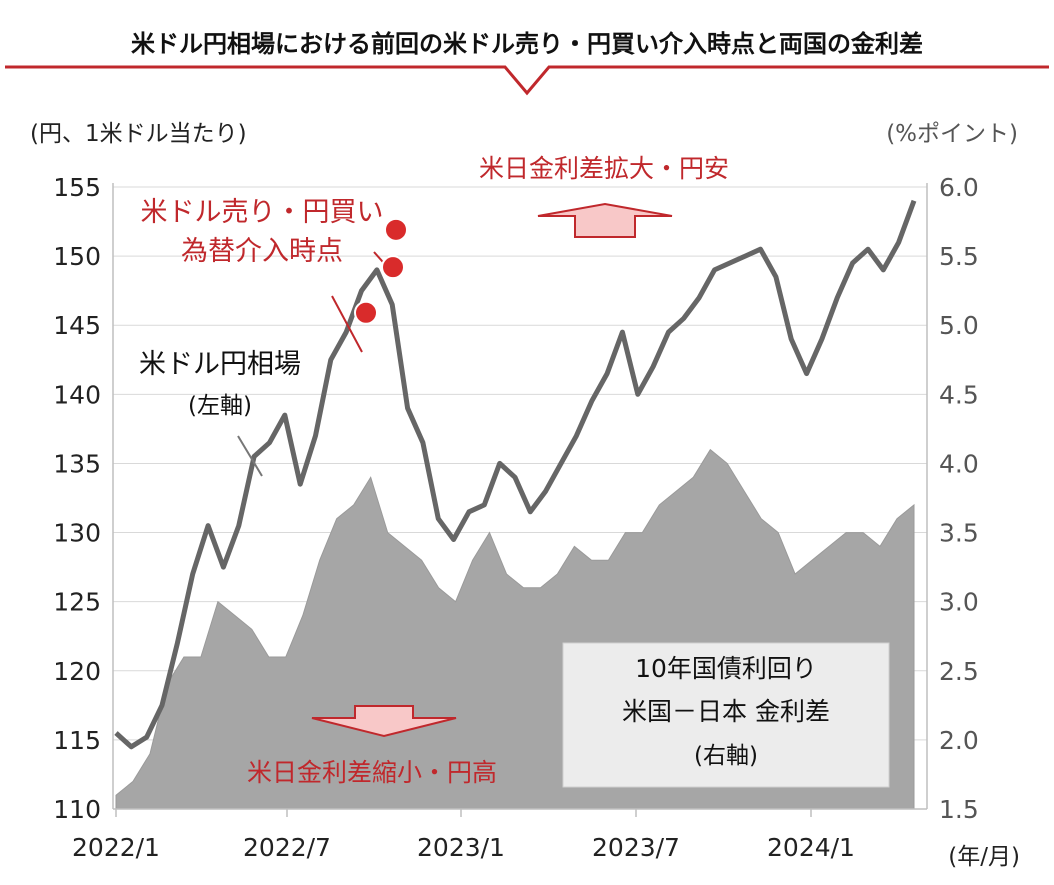 The image size is (1054, 885). Describe the element at coordinates (287, 847) in the screenshot. I see `x-tick-label: 2022/7` at that location.